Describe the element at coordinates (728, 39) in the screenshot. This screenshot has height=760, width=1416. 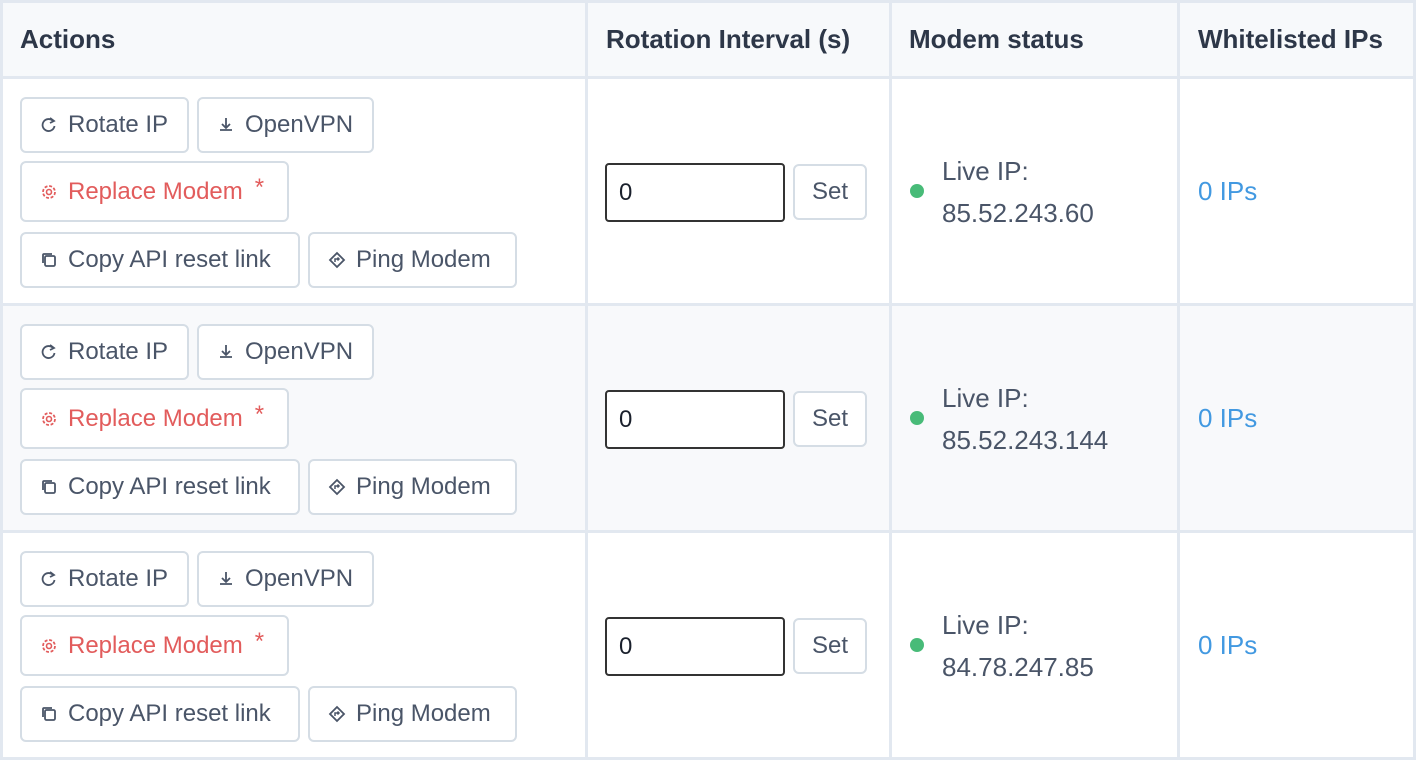
I see `column-header: Rotation Interval (s)` at that location.